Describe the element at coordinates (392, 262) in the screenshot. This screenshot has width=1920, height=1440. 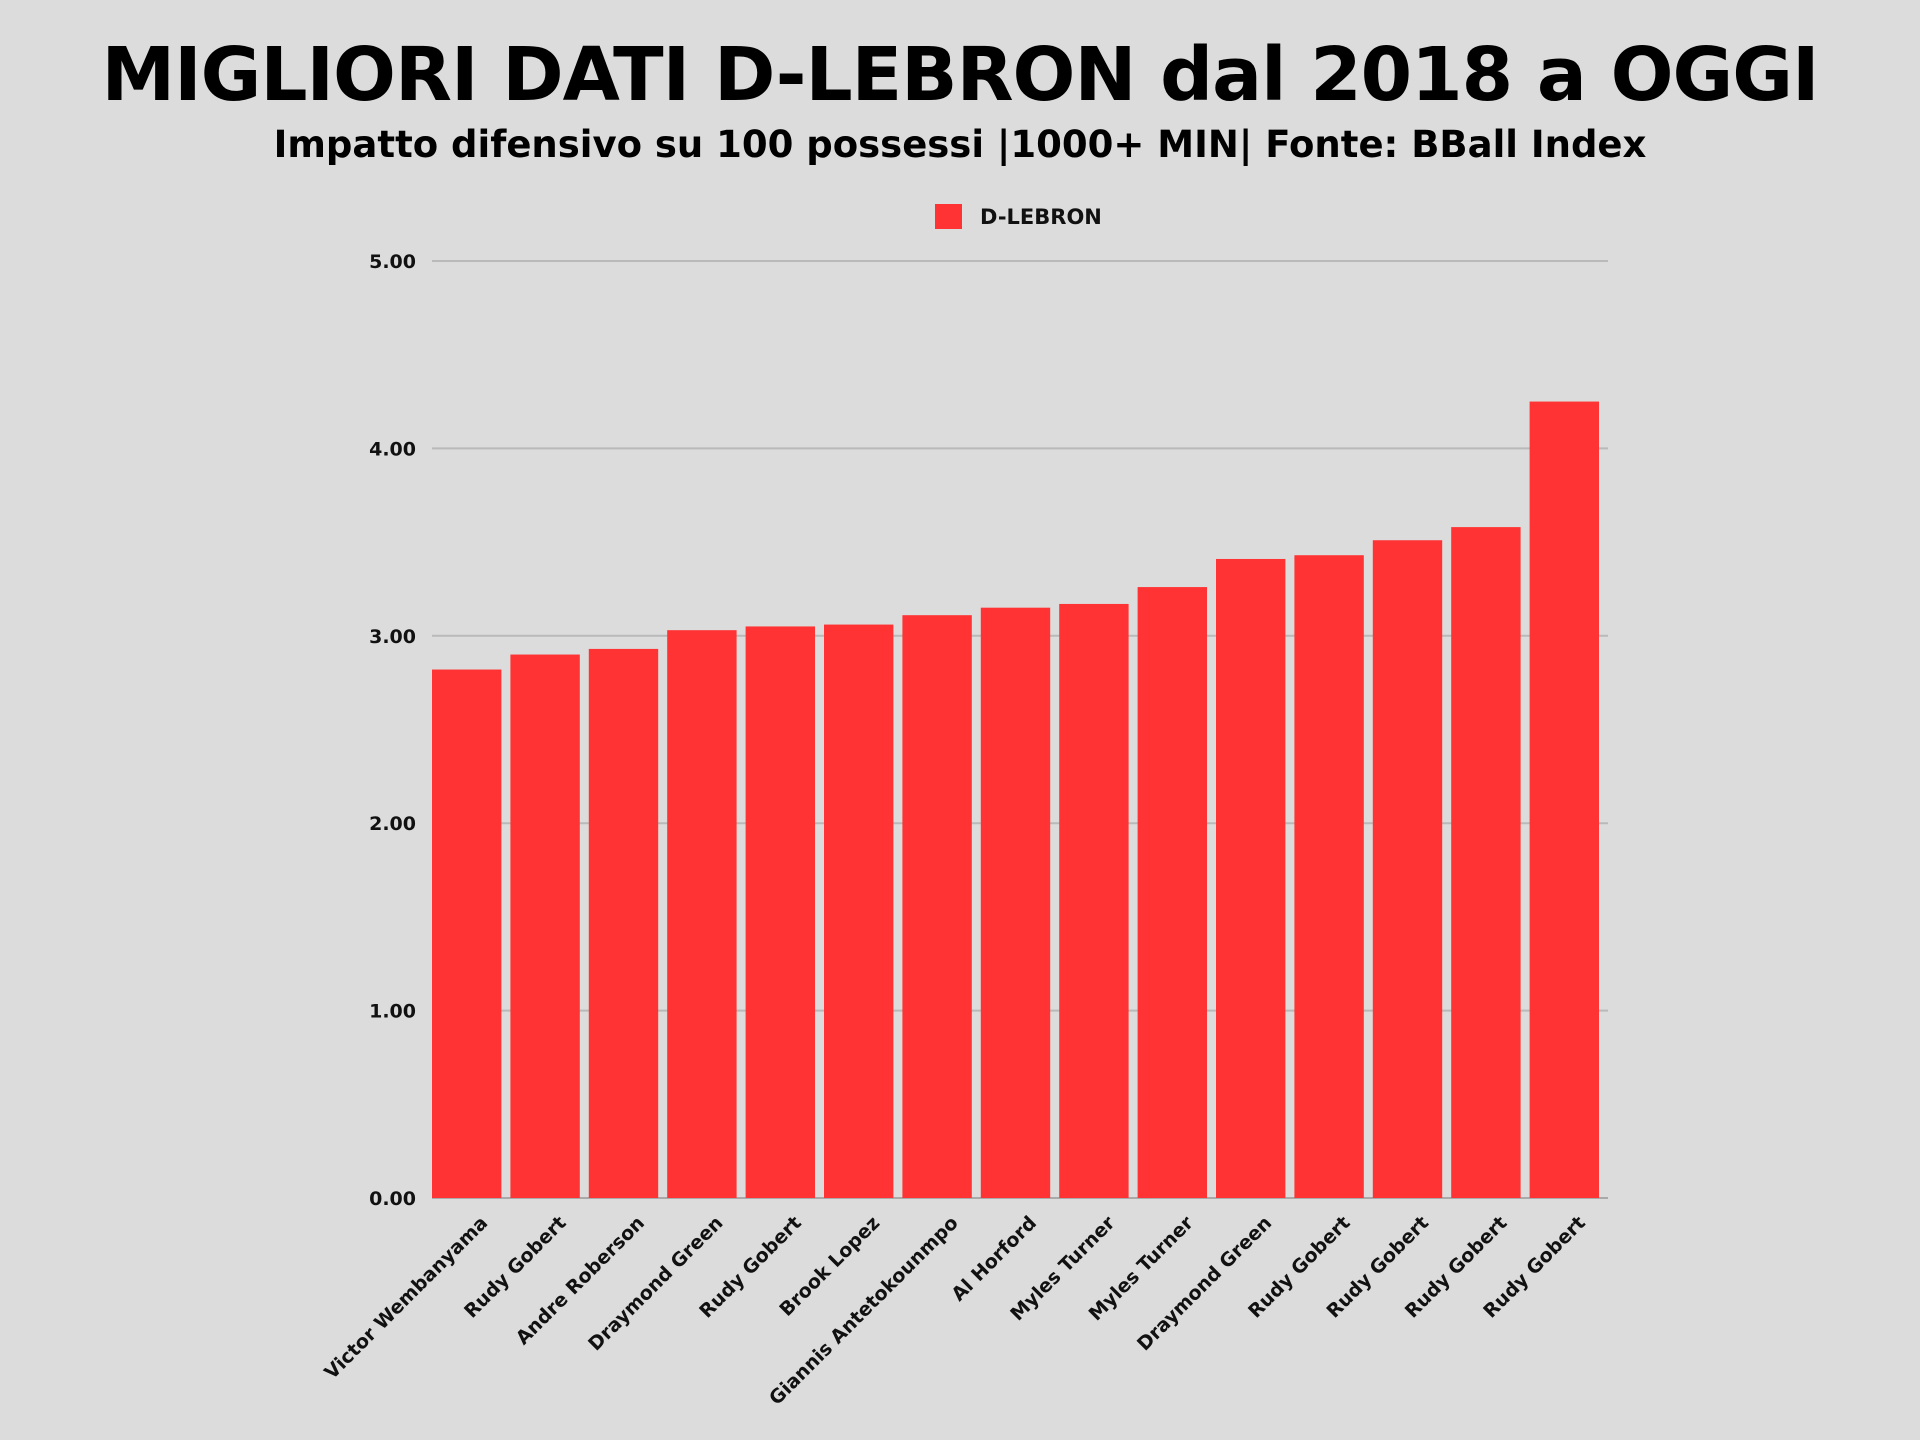
I see `y-tick-label: 5.00` at that location.